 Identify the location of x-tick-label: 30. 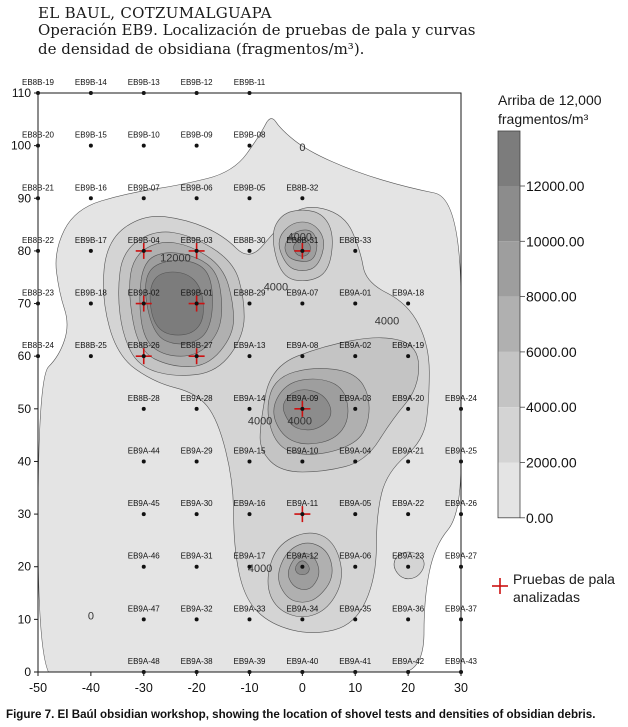
(461, 688).